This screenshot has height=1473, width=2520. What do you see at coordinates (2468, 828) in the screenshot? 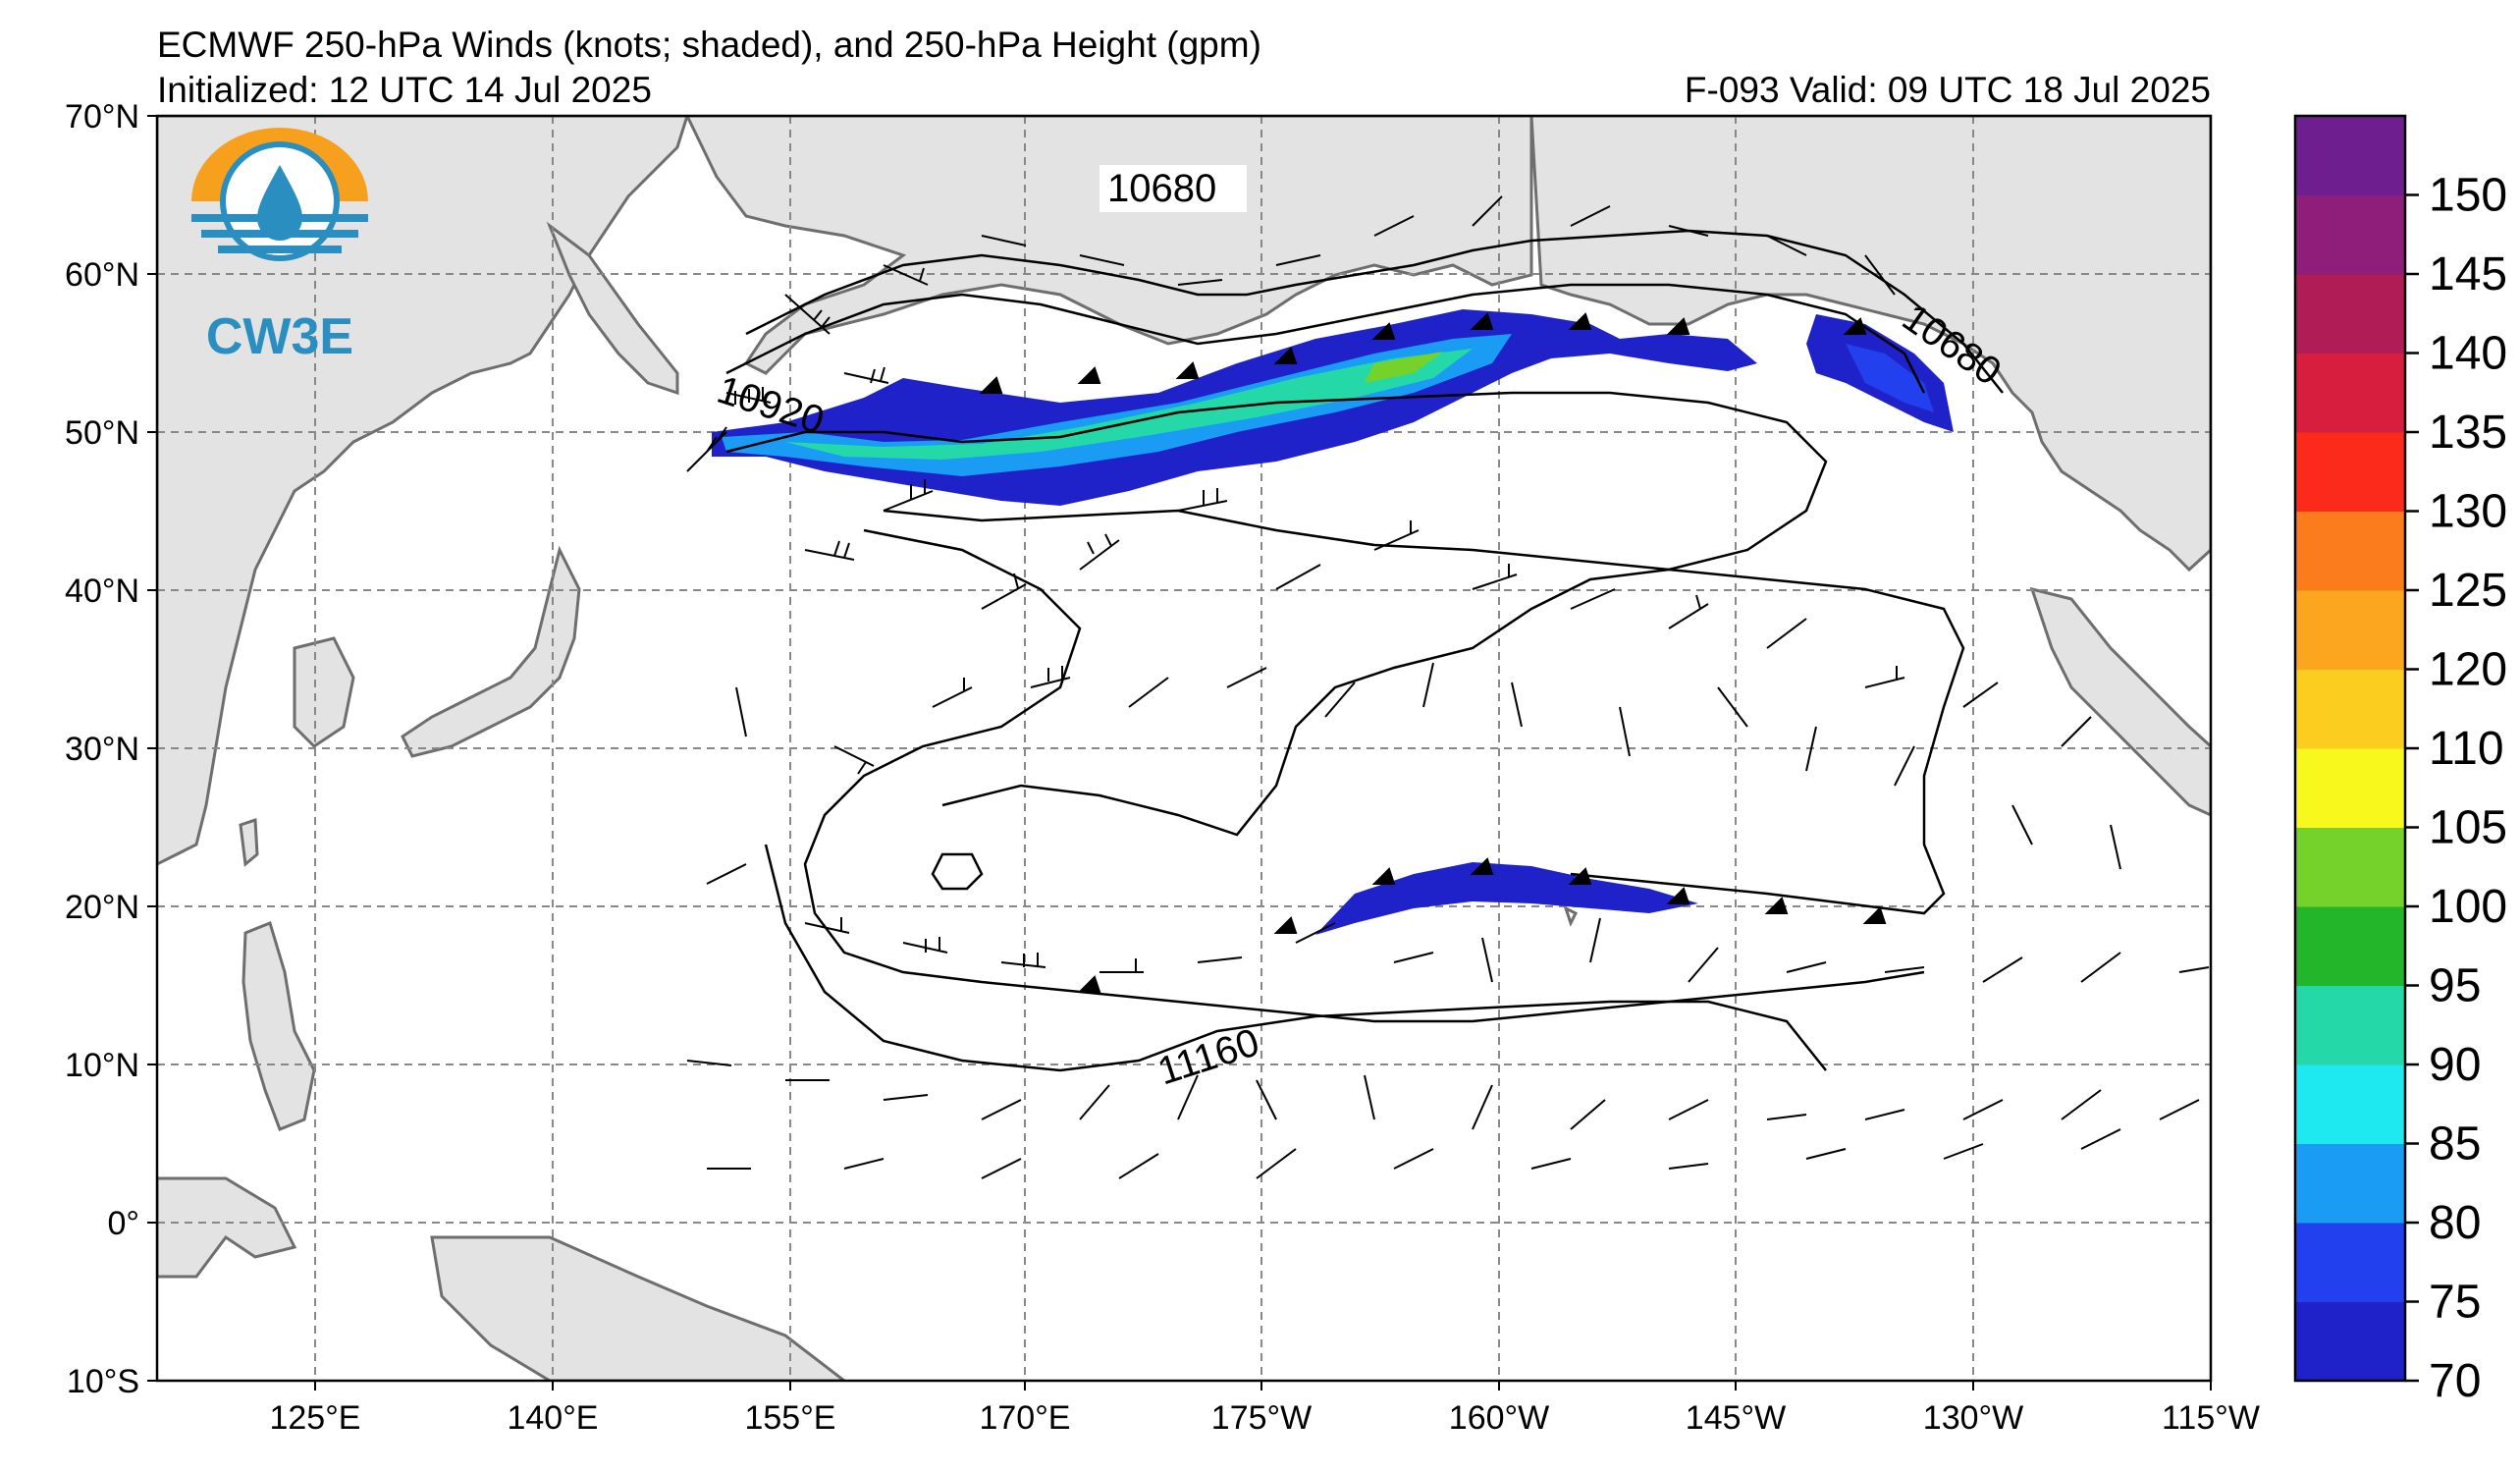
I see `colorbar-tick-label: 105` at bounding box center [2468, 828].